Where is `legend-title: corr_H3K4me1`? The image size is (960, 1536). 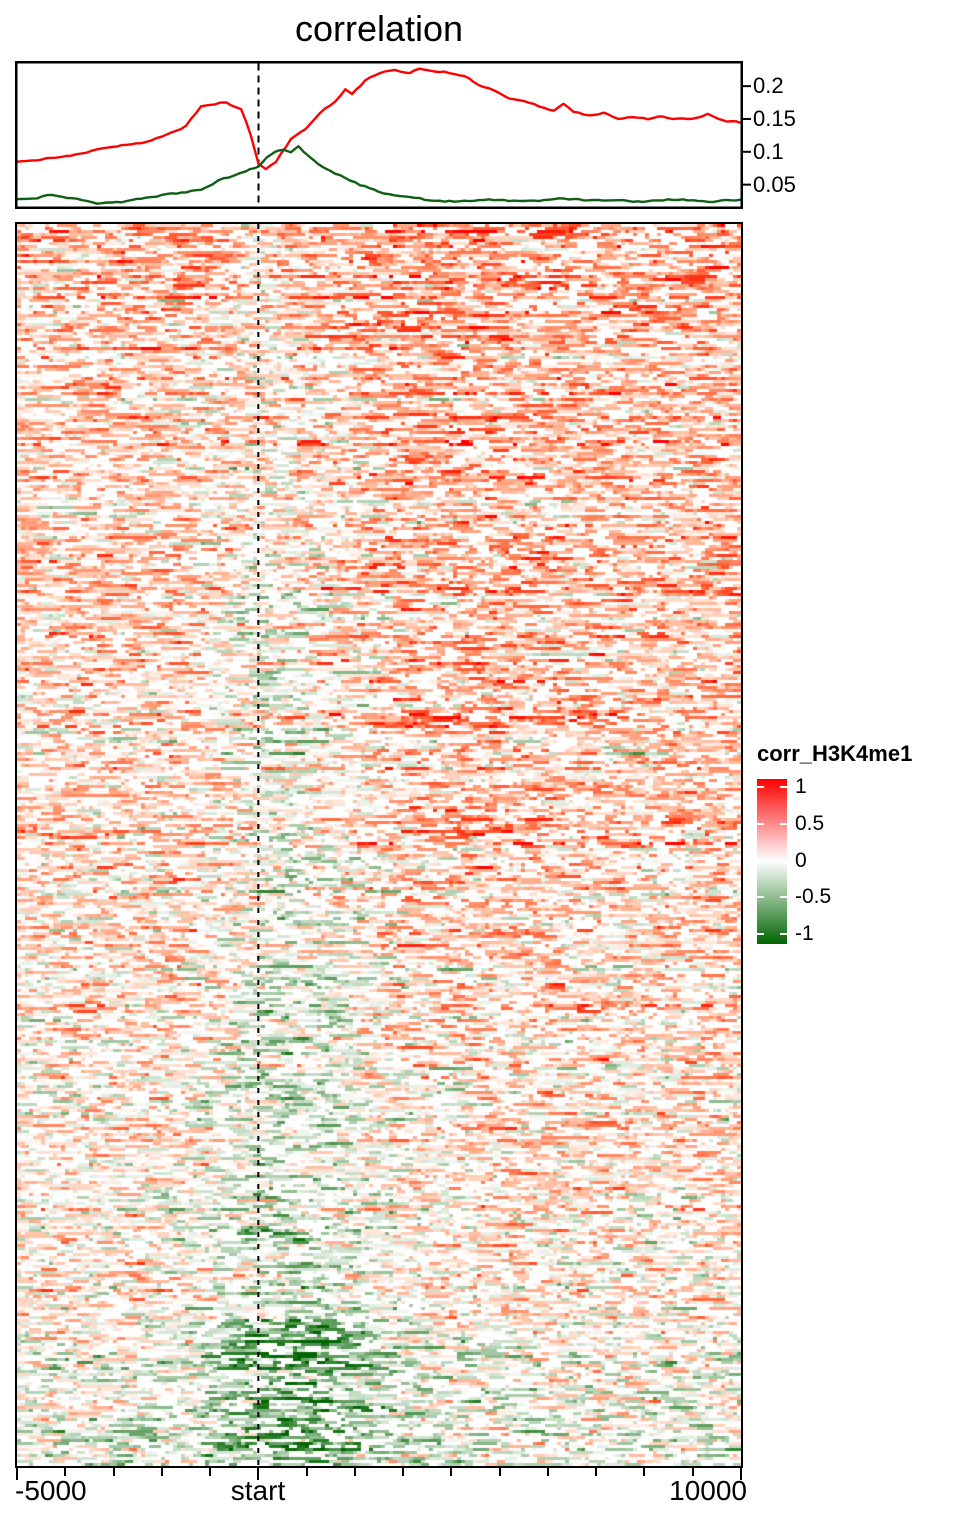
legend-title: corr_H3K4me1 is located at coordinates (835, 753).